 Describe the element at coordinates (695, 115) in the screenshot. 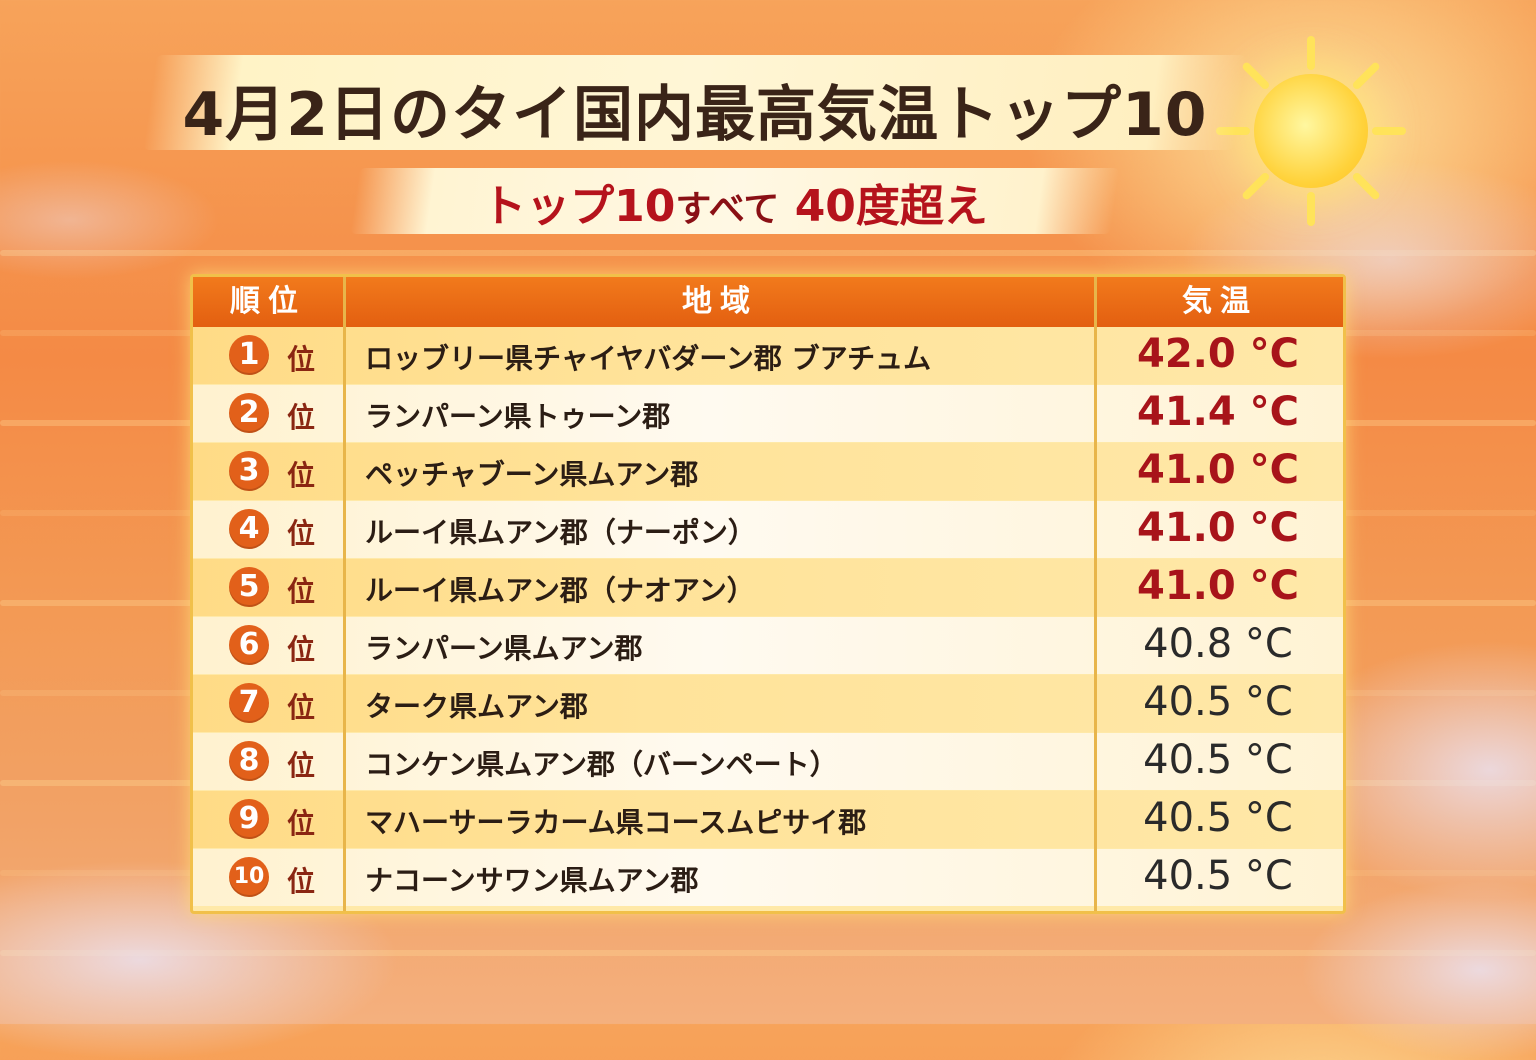

I see `page-title: 4月2日のタイ国内最高気温トップ10` at that location.